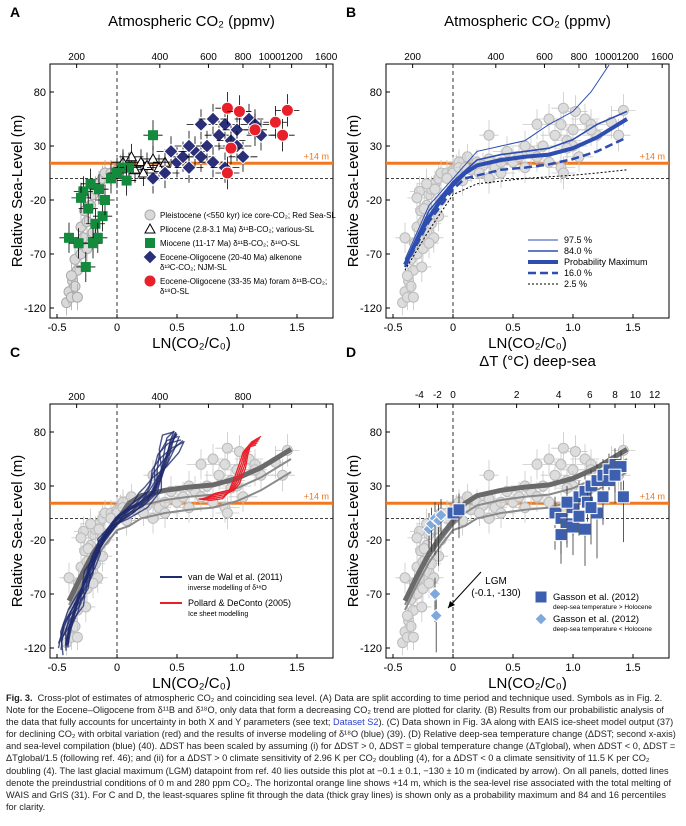  I want to click on percentile-line-dotted, so click(516, 220).